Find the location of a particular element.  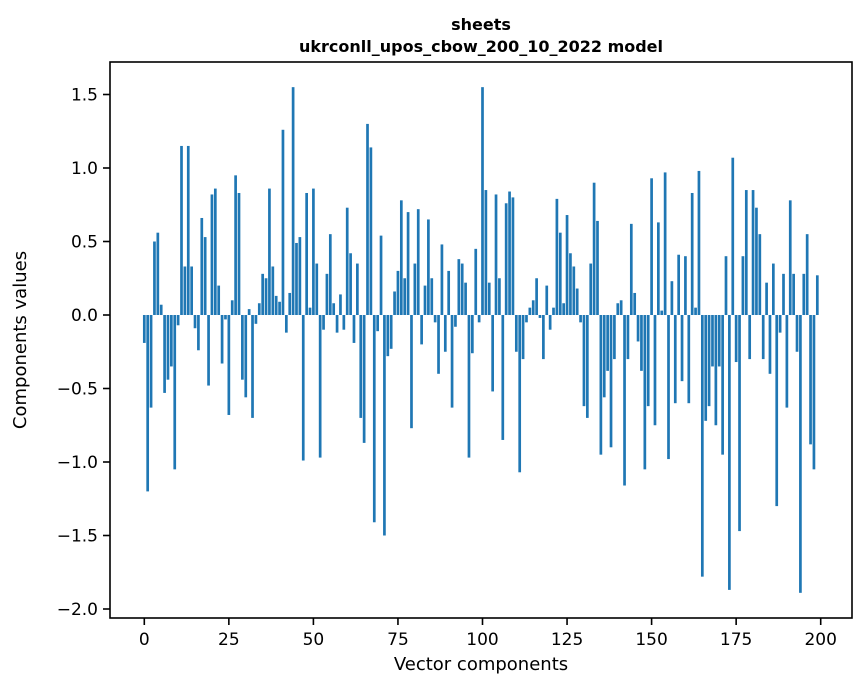

y-tick-label: 0.0 is located at coordinates (84, 316).